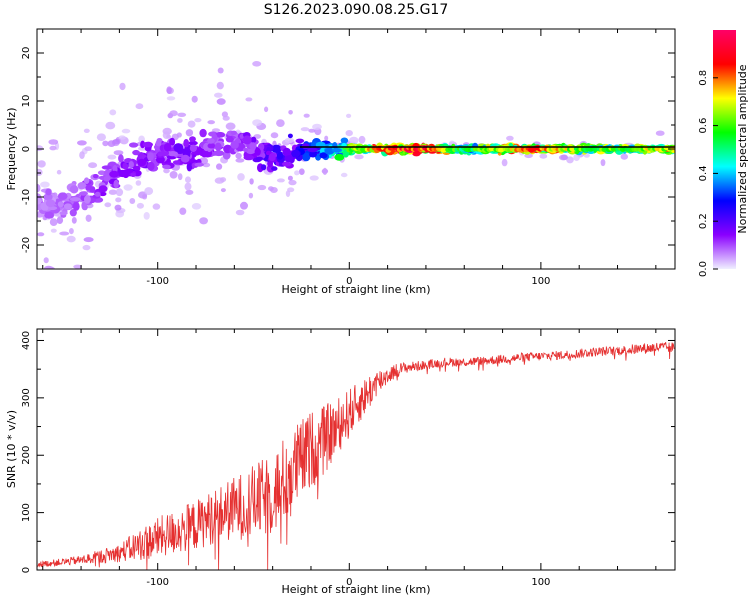 Image resolution: width=750 pixels, height=600 pixels. Describe the element at coordinates (11, 149) in the screenshot. I see `spectrogram-ylabel: Frequency (Hz)` at that location.